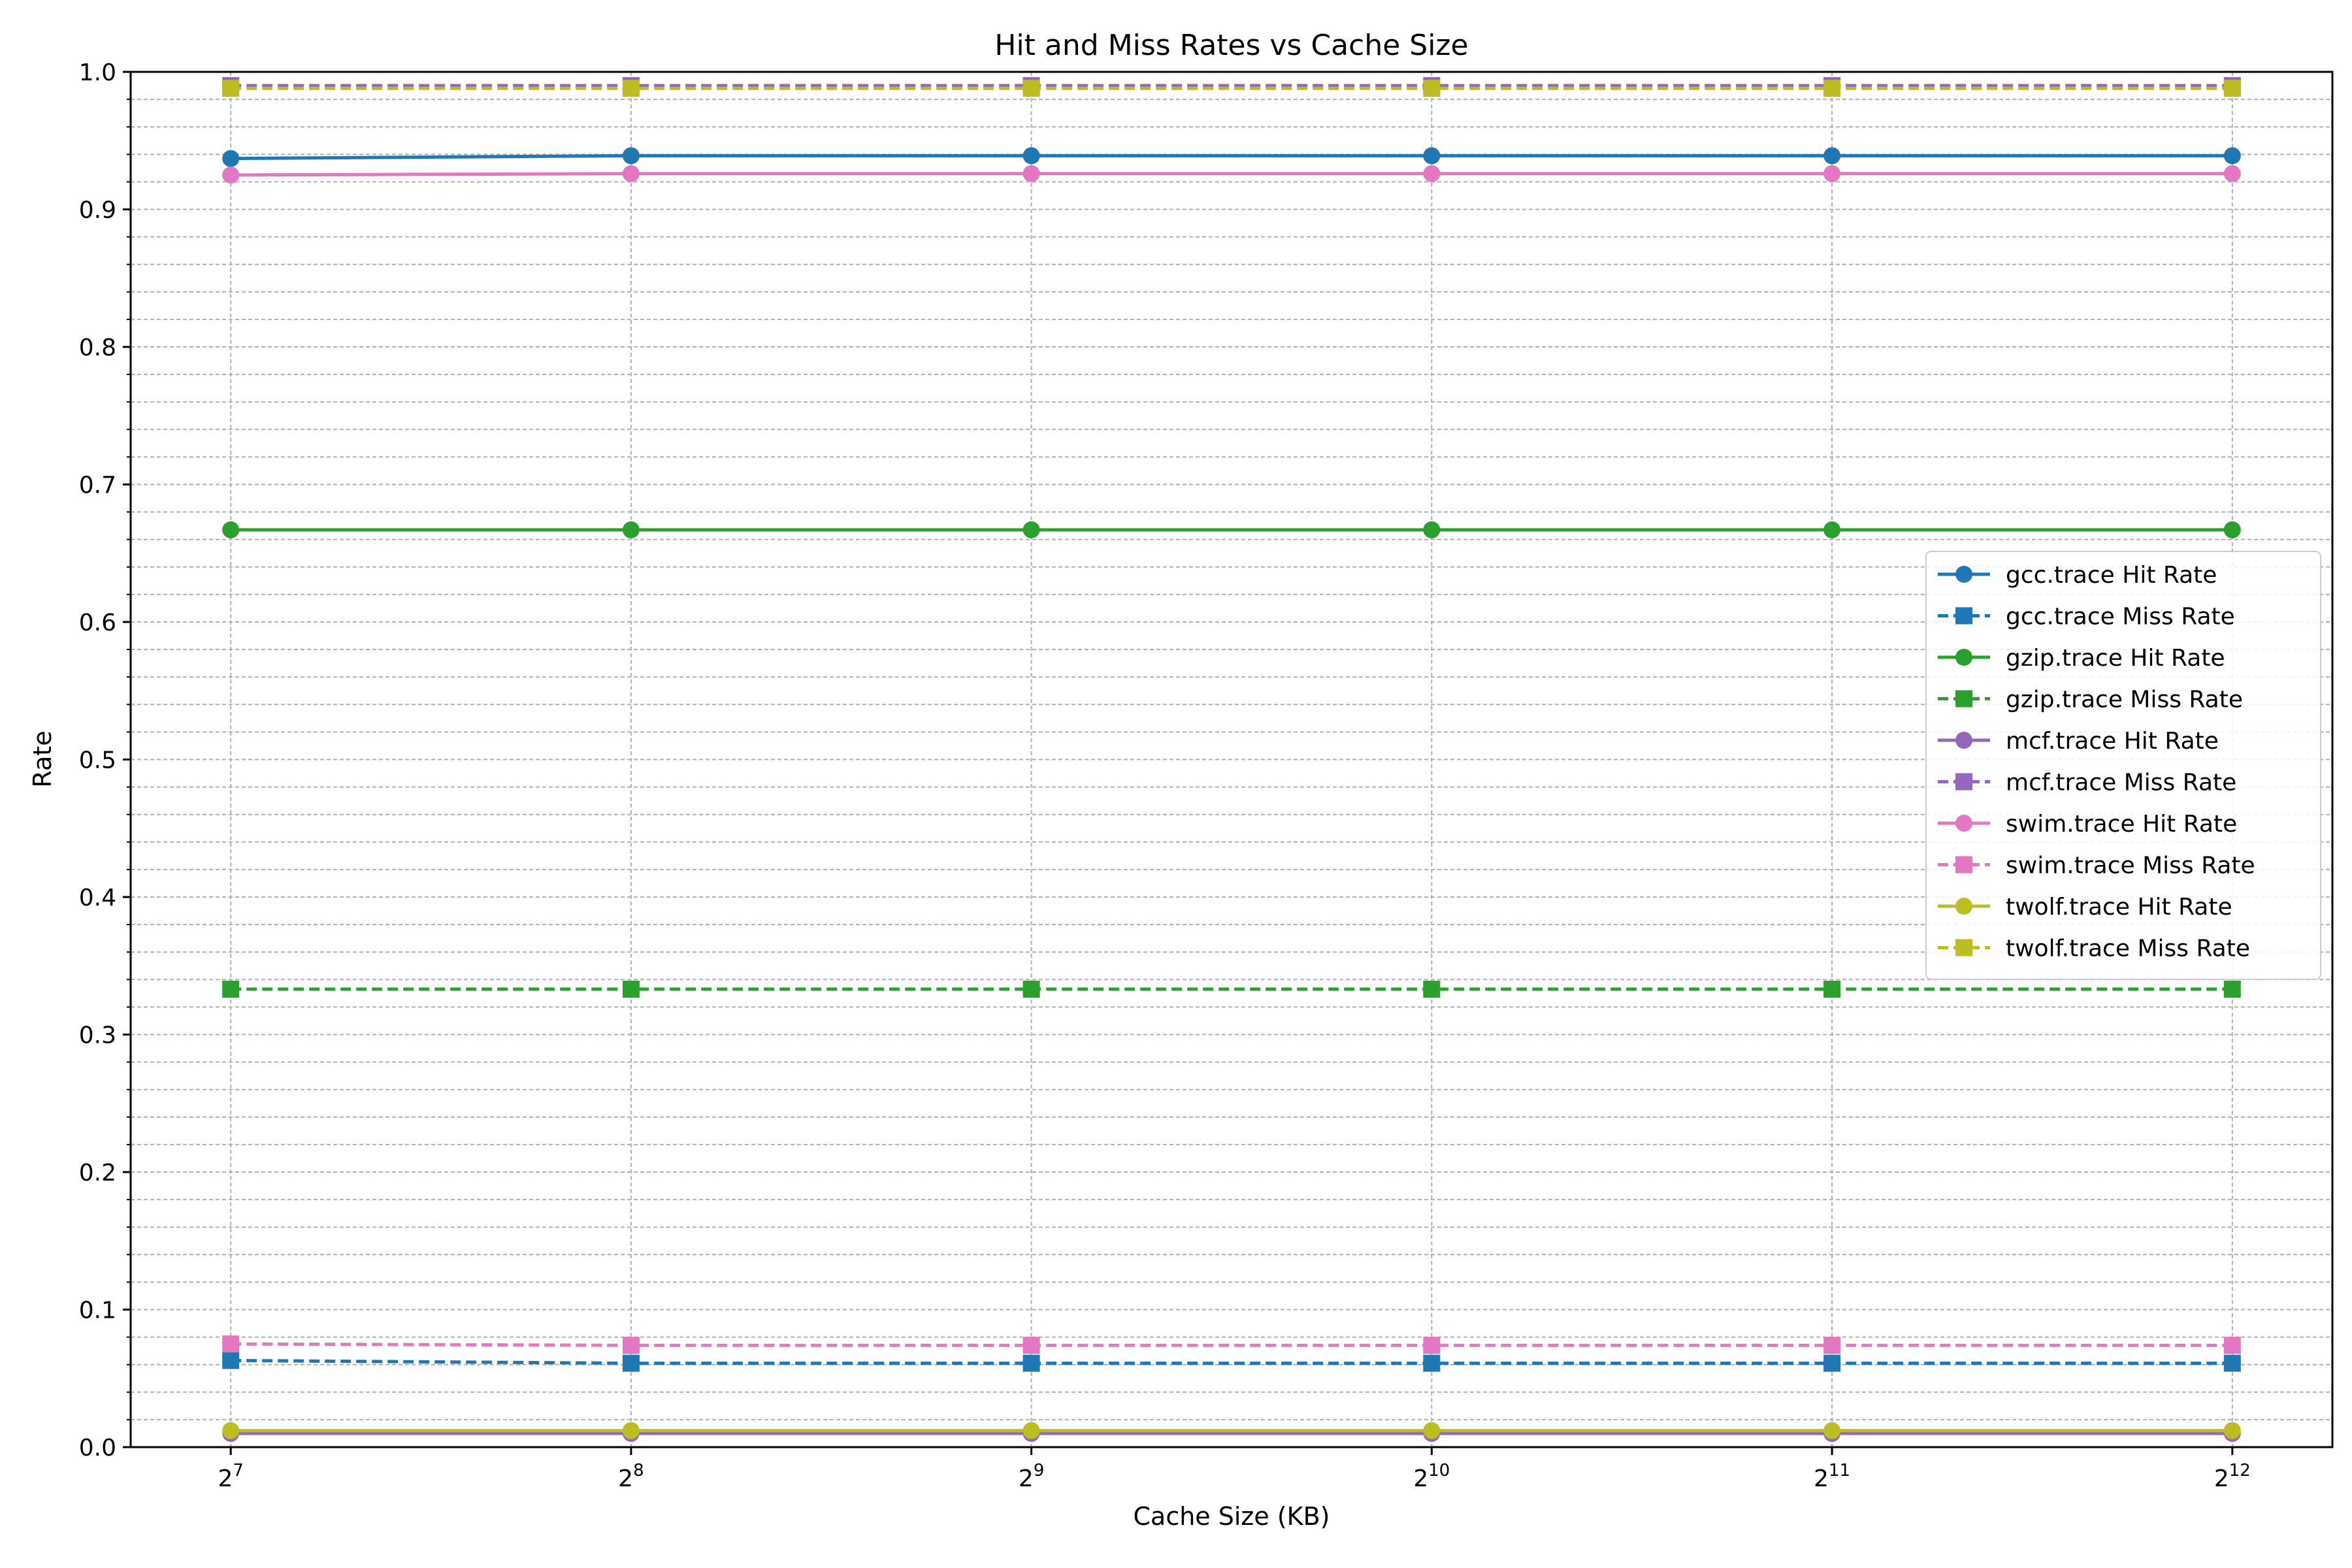 This screenshot has height=1568, width=2352. I want to click on legend-item: gcc.trace Miss Rate, so click(2086, 617).